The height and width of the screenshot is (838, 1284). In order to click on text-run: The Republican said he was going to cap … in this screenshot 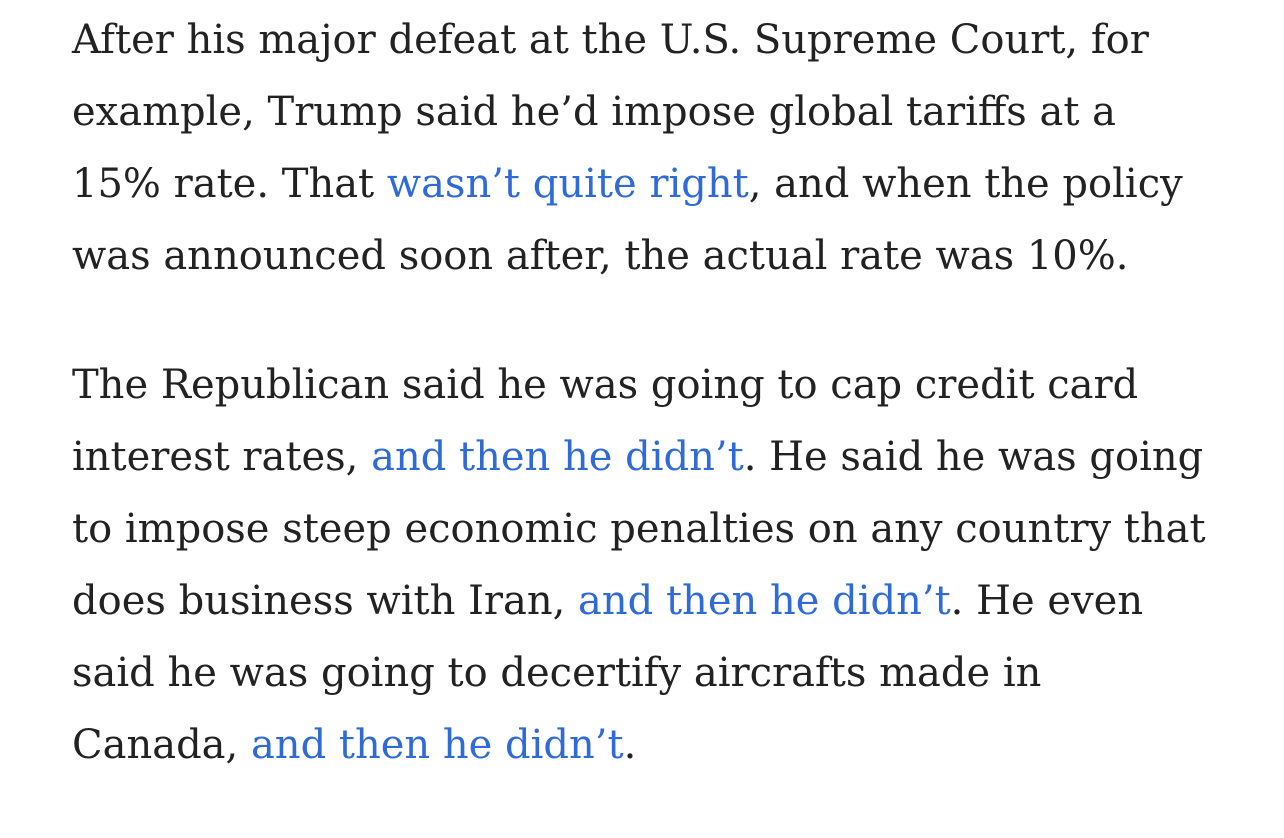, I will do `click(605, 421)`.